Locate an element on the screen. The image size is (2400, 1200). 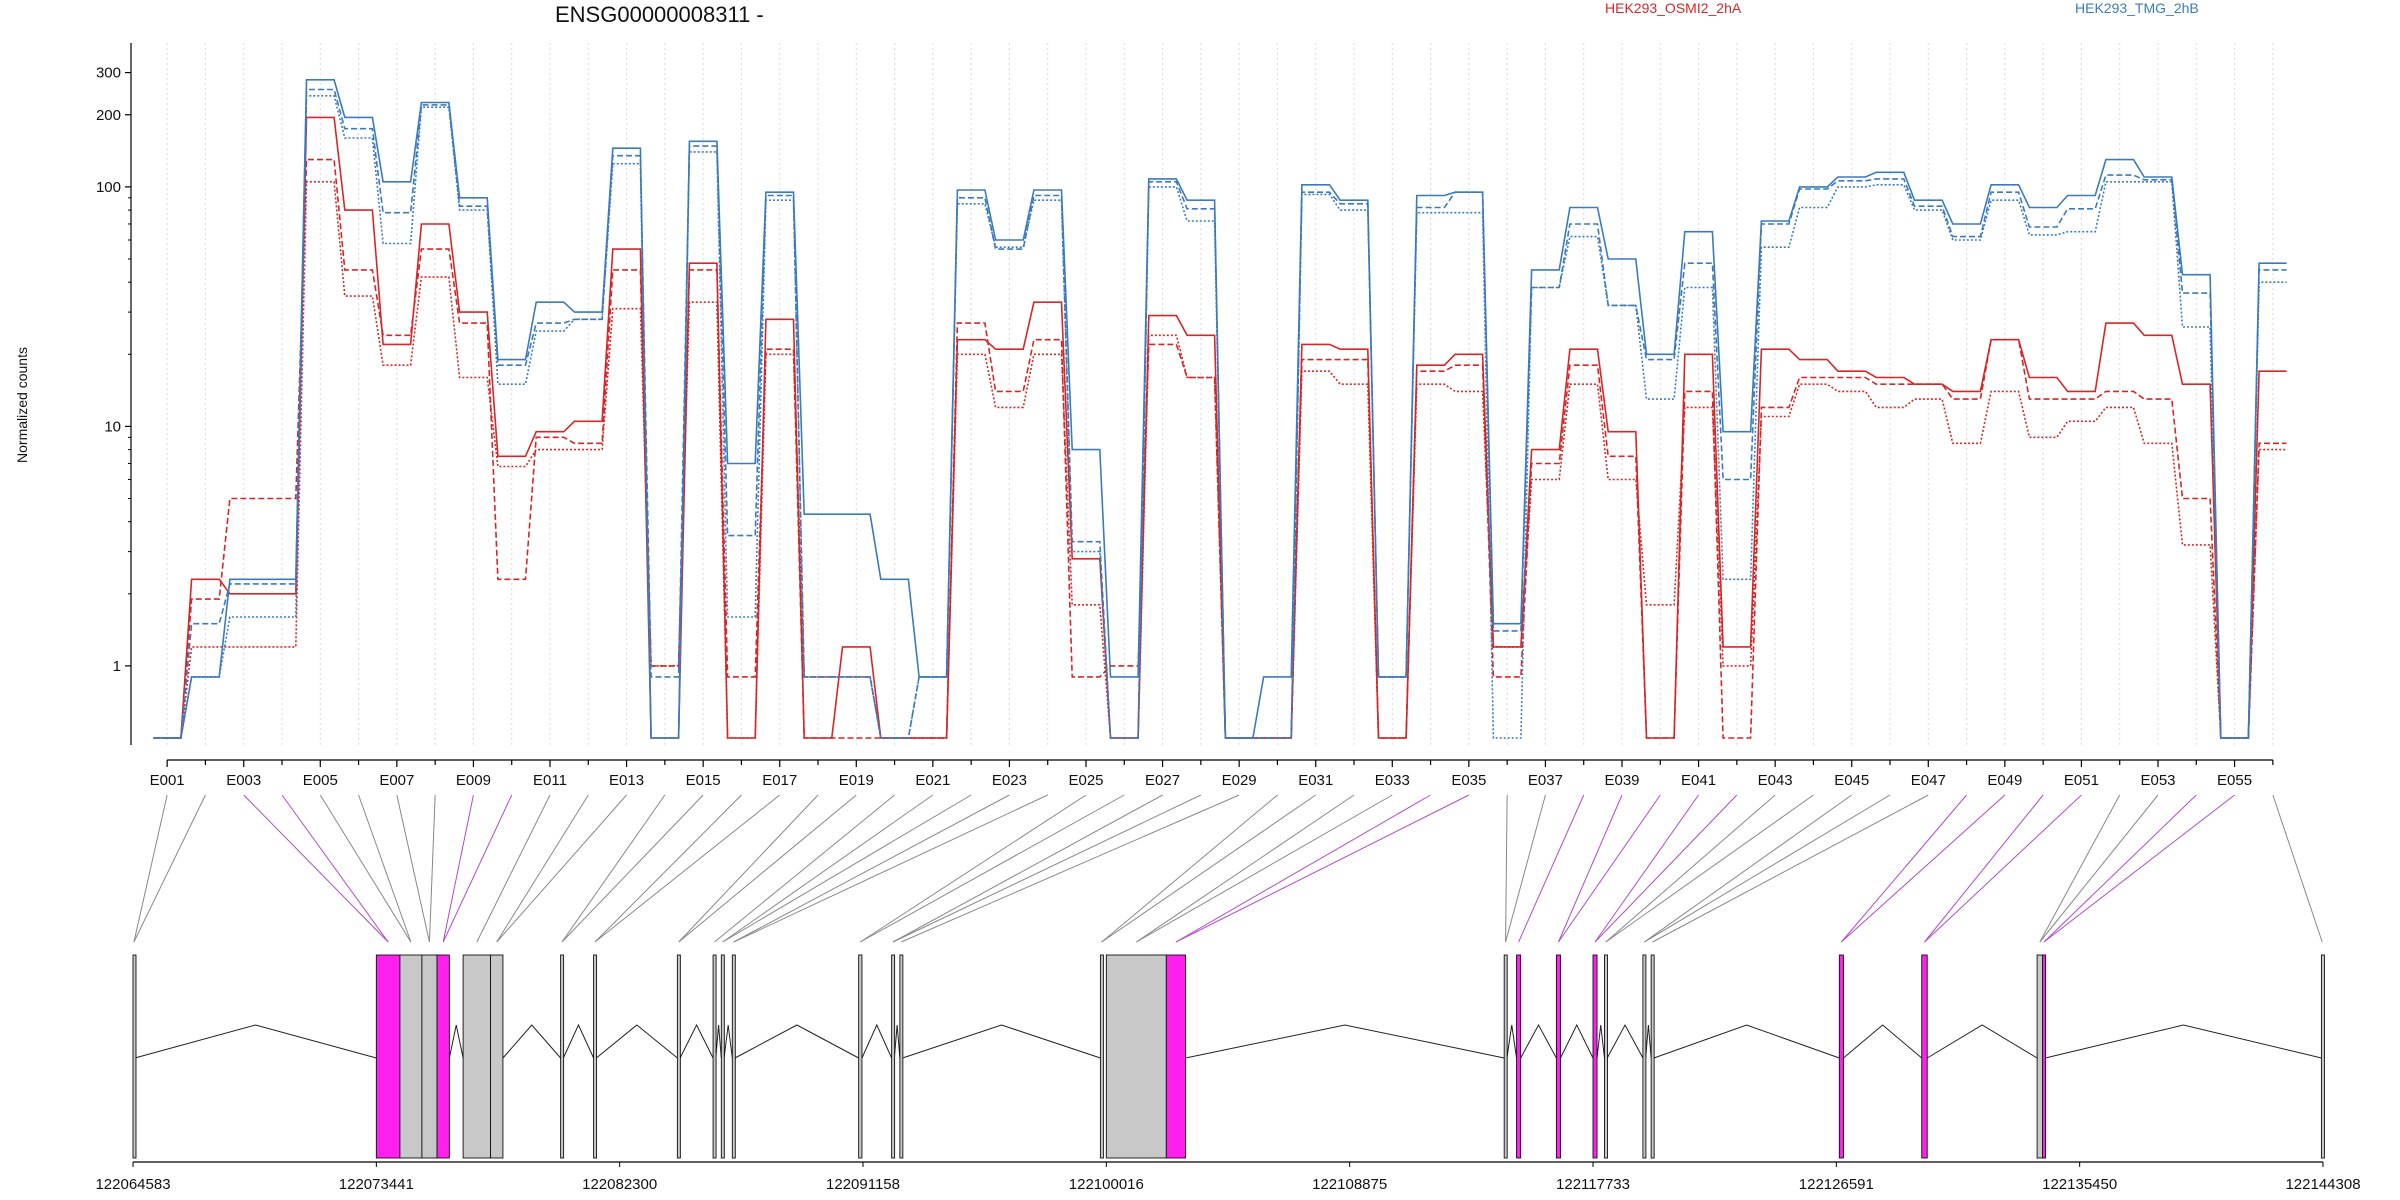
genomic-tick-label: 122108875 is located at coordinates (1349, 1184).